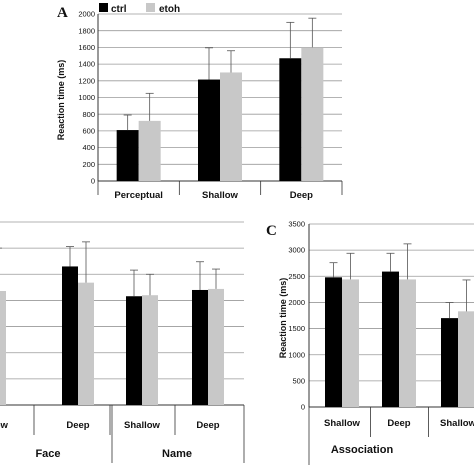 This screenshot has width=474, height=474. What do you see at coordinates (88, 131) in the screenshot?
I see `y-tick-label: 600` at bounding box center [88, 131].